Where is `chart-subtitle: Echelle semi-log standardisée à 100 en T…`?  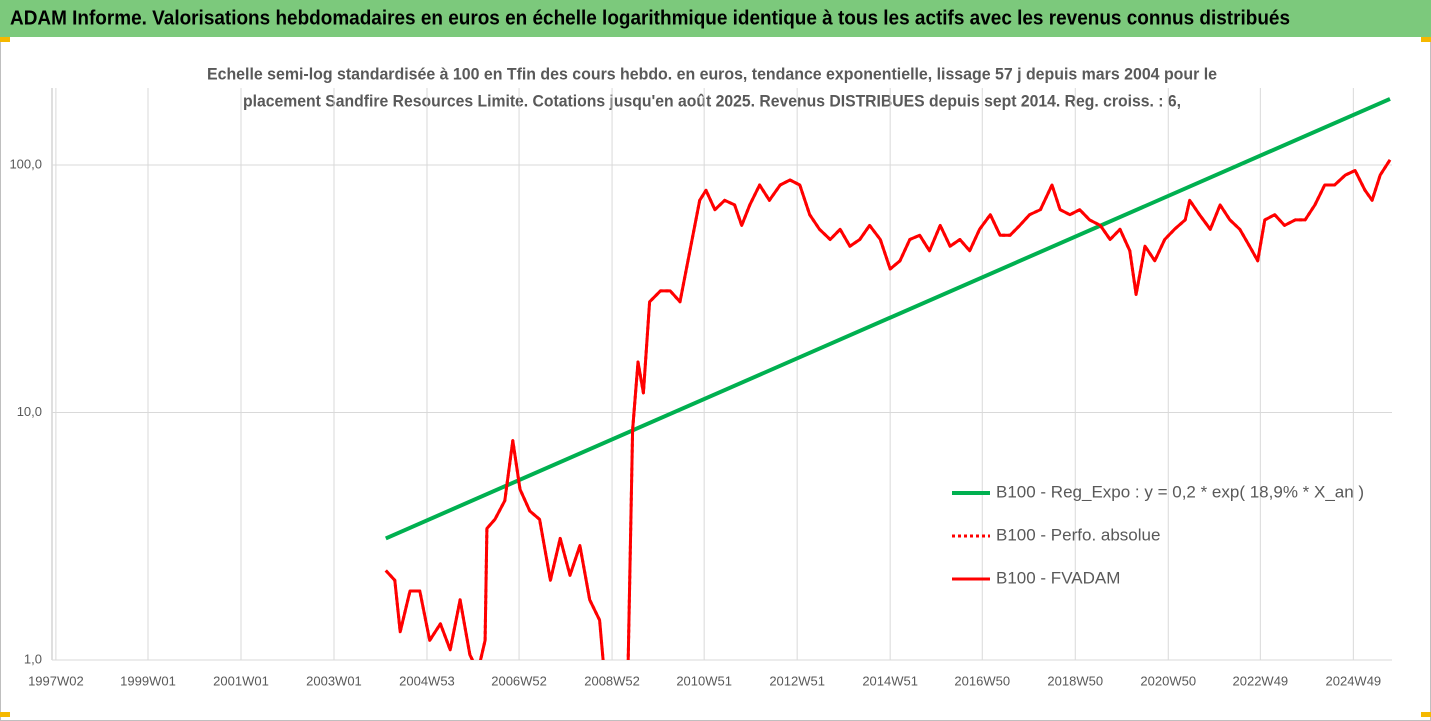
chart-subtitle: Echelle semi-log standardisée à 100 en T… is located at coordinates (712, 73).